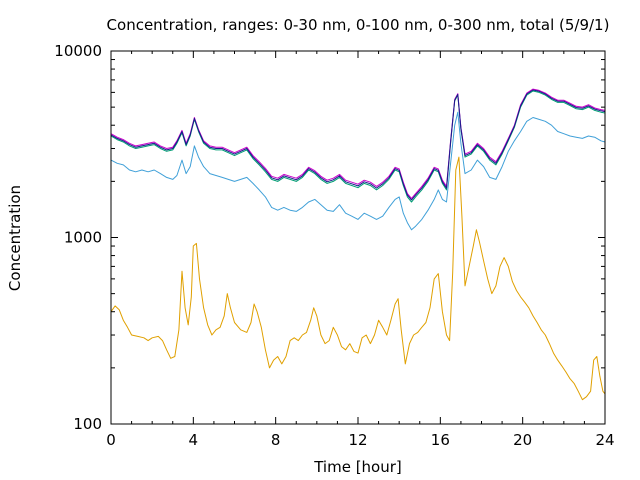  What do you see at coordinates (357, 440) in the screenshot?
I see `x-tick-label: 12` at bounding box center [357, 440].